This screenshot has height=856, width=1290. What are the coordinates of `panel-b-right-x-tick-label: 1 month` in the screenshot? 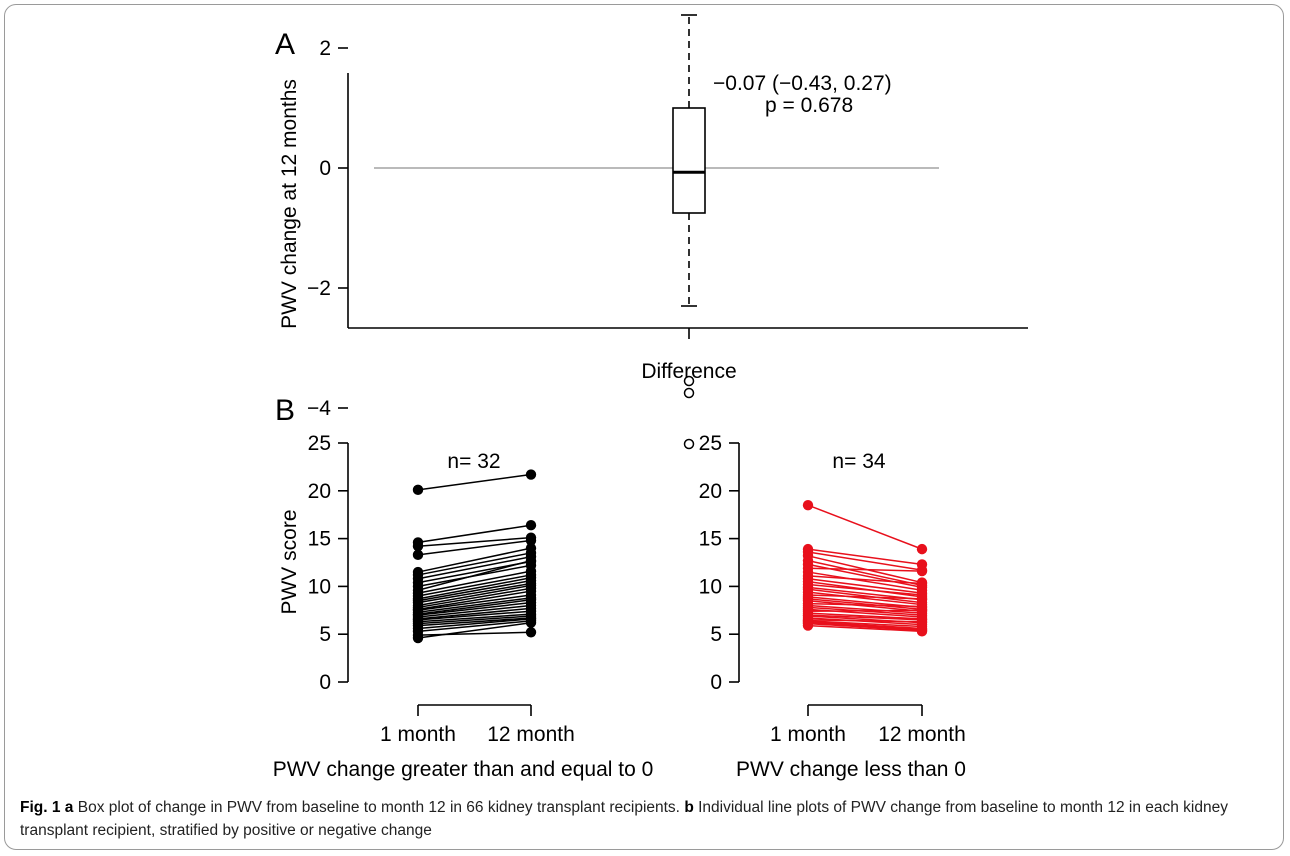 It's located at (808, 734).